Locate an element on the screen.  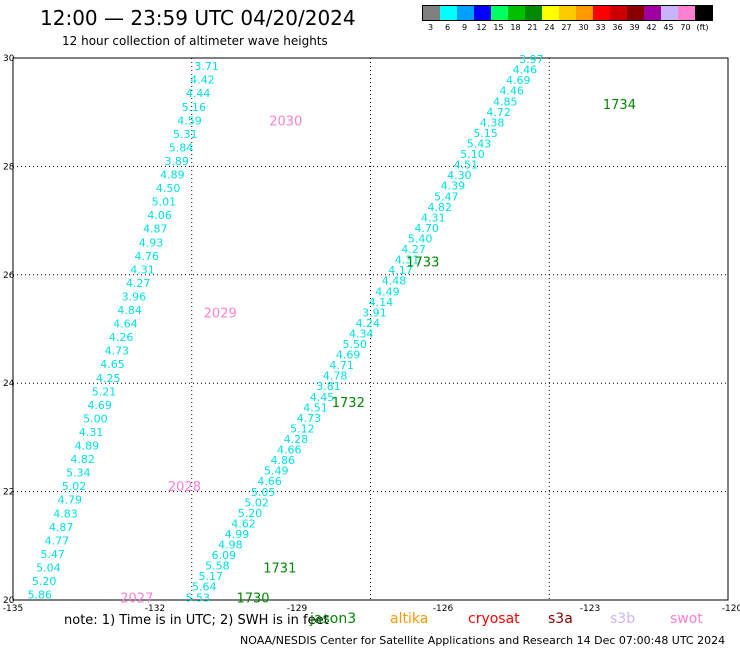
swh-value: 4.48 is located at coordinates (394, 281).